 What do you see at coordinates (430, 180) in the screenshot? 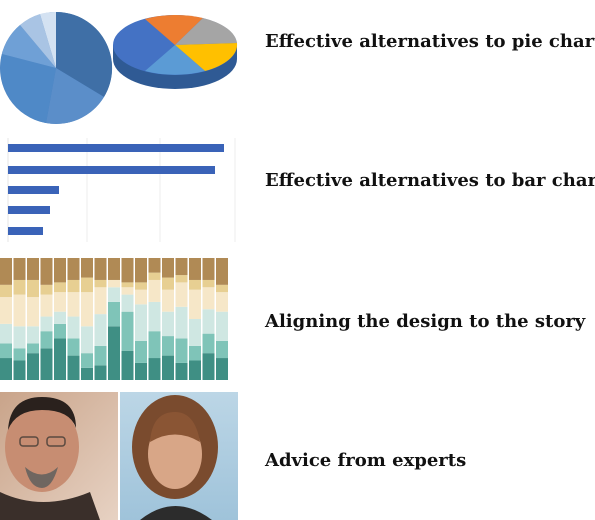
I see `article-title-bar: Effective alternatives to bar charts` at bounding box center [430, 180].